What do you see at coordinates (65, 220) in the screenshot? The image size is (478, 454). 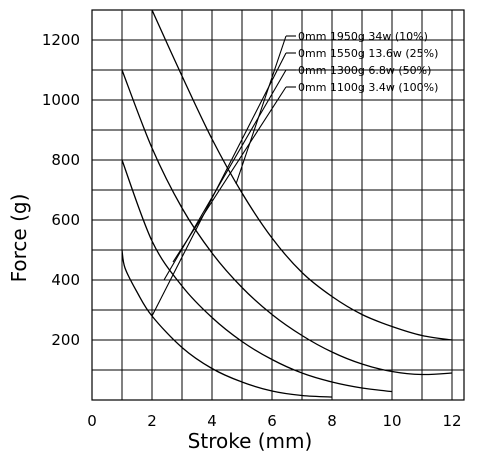 I see `y-tick-label: 600` at bounding box center [65, 220].